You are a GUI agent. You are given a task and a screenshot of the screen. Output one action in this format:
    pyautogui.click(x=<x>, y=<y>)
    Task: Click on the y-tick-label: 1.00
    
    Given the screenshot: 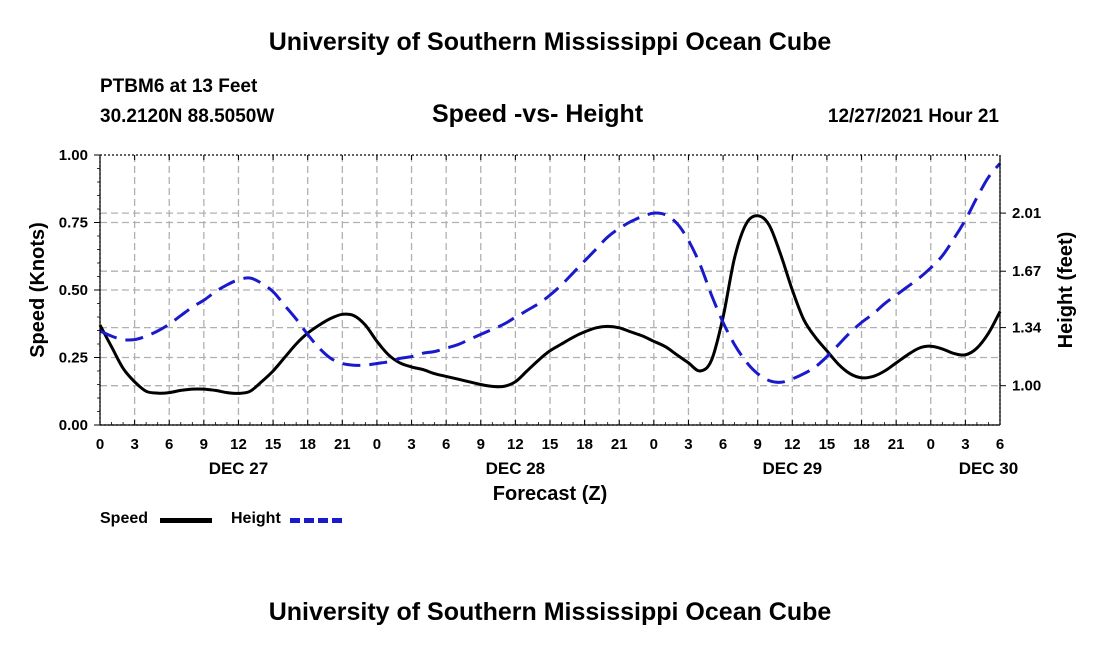 What is the action you would take?
    pyautogui.click(x=73, y=155)
    